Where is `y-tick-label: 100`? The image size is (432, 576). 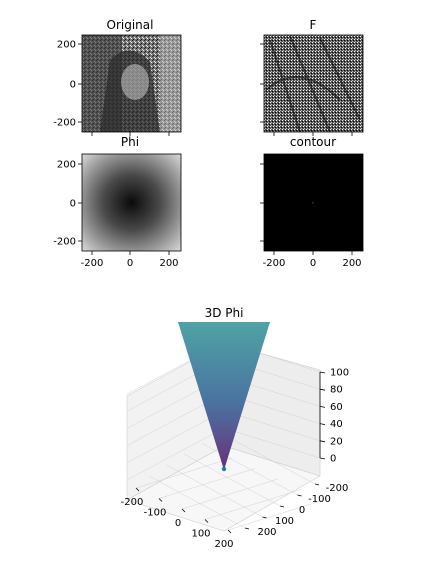
y-tick-label: 100 is located at coordinates (284, 521).